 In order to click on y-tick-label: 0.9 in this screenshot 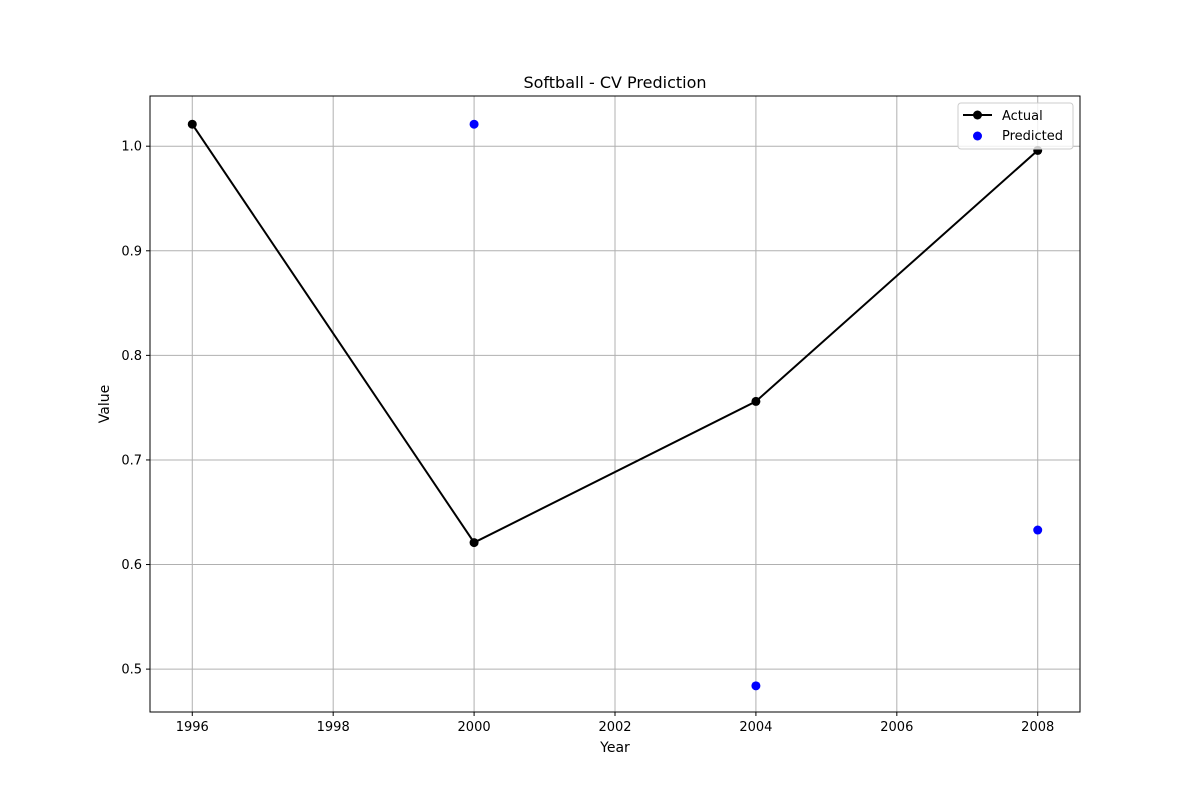, I will do `click(131, 251)`.